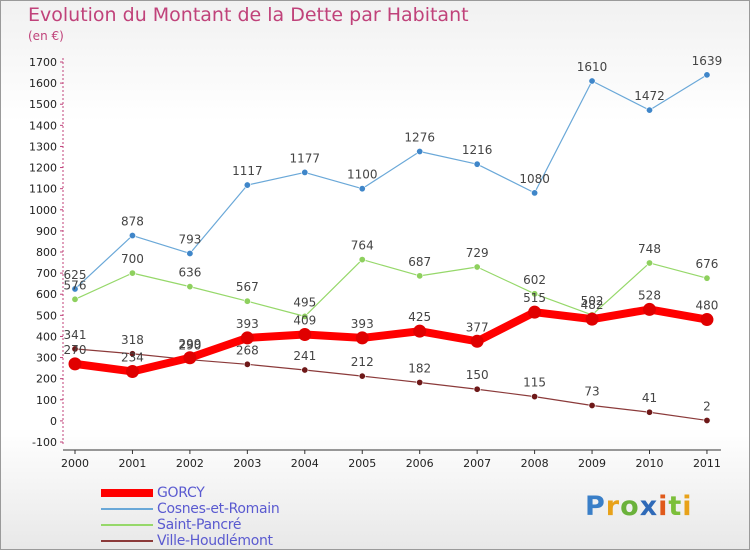 This screenshot has height=550, width=750. What do you see at coordinates (630, 506) in the screenshot?
I see `logo-letter: o` at bounding box center [630, 506].